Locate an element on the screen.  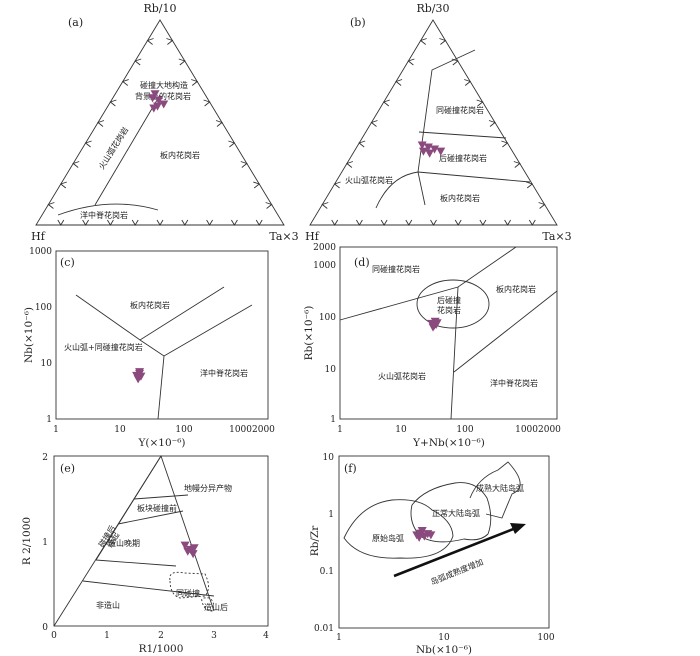
field-label-d-post-1: 后碰撞 is located at coordinates (449, 300).